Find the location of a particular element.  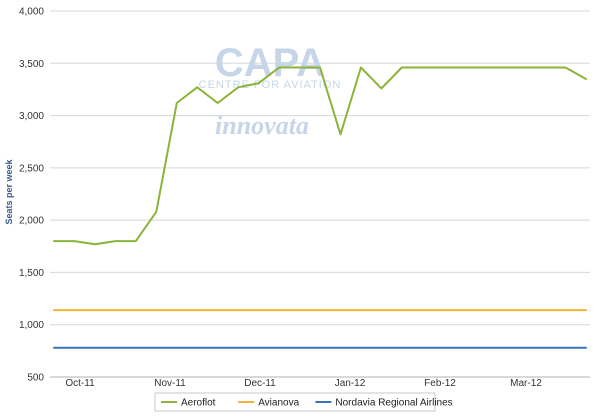

x-tick-label: Jan-12 is located at coordinates (350, 383).